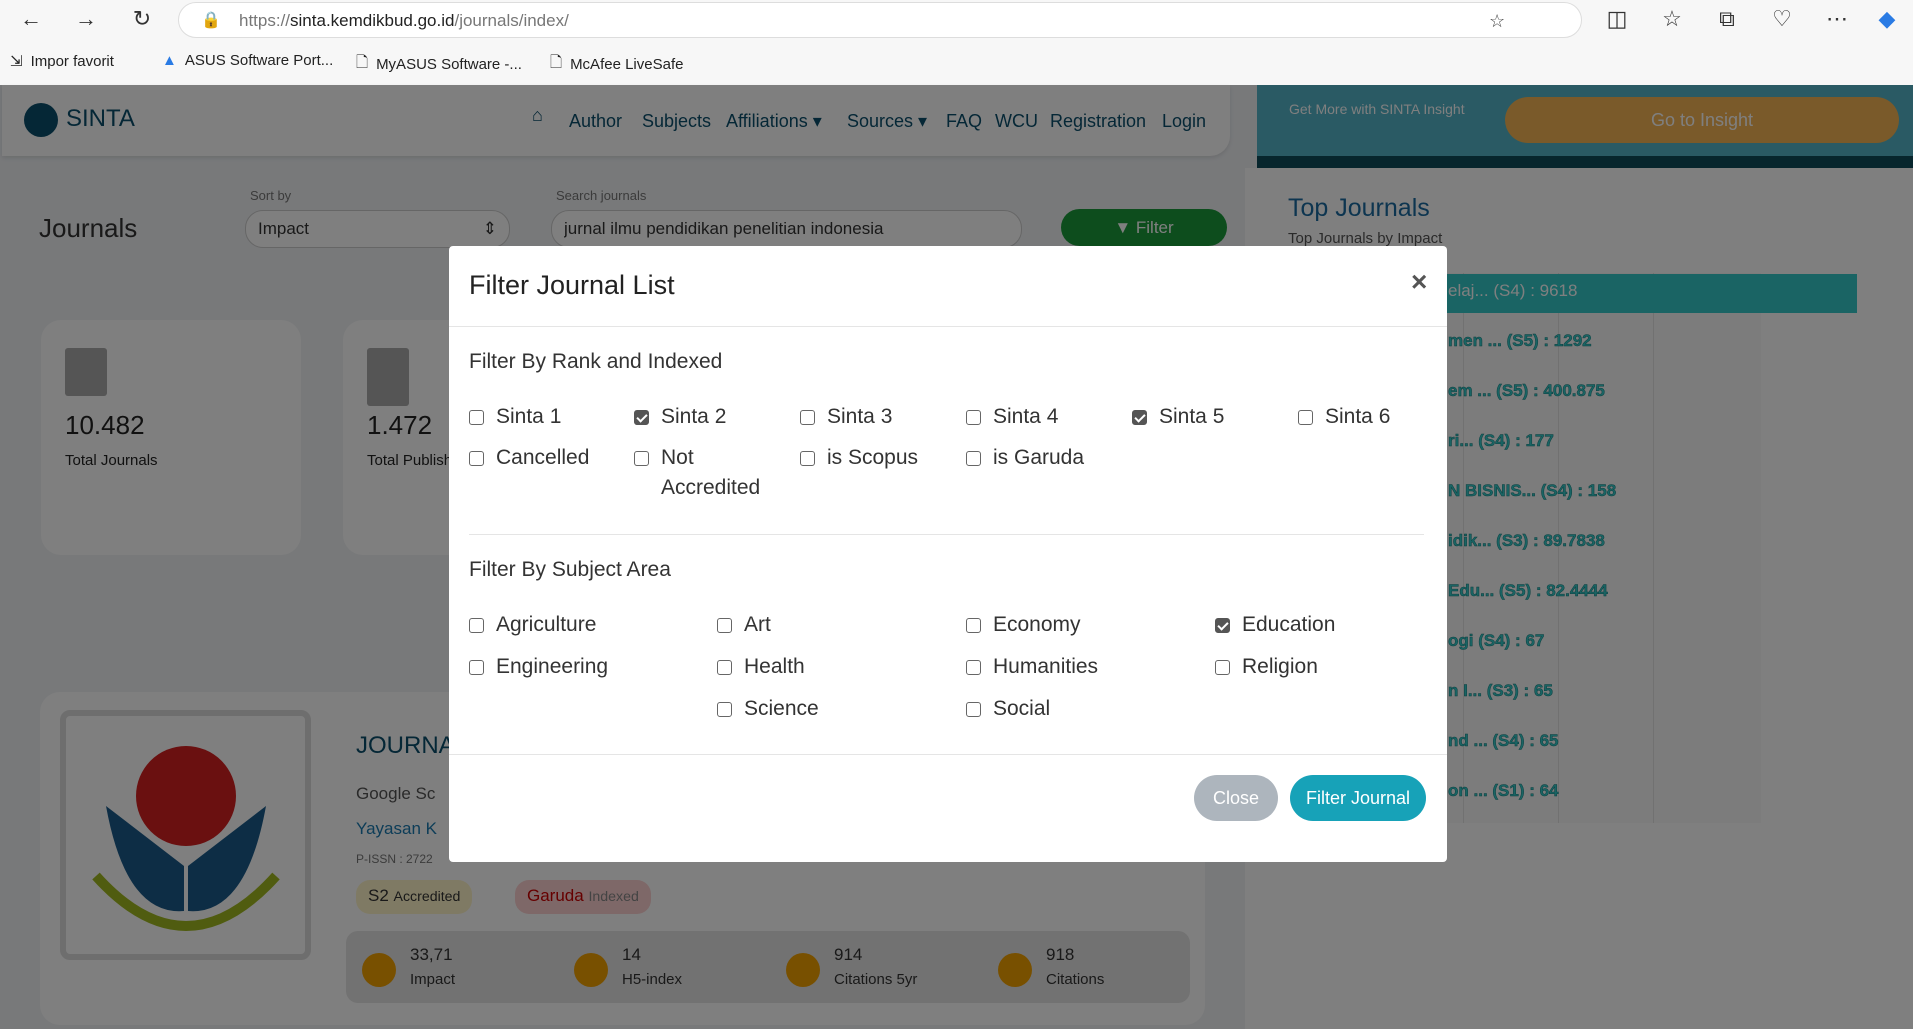 This screenshot has width=1913, height=1029. Describe the element at coordinates (72, 61) in the screenshot. I see `bookmark-label: Impor favorit` at that location.